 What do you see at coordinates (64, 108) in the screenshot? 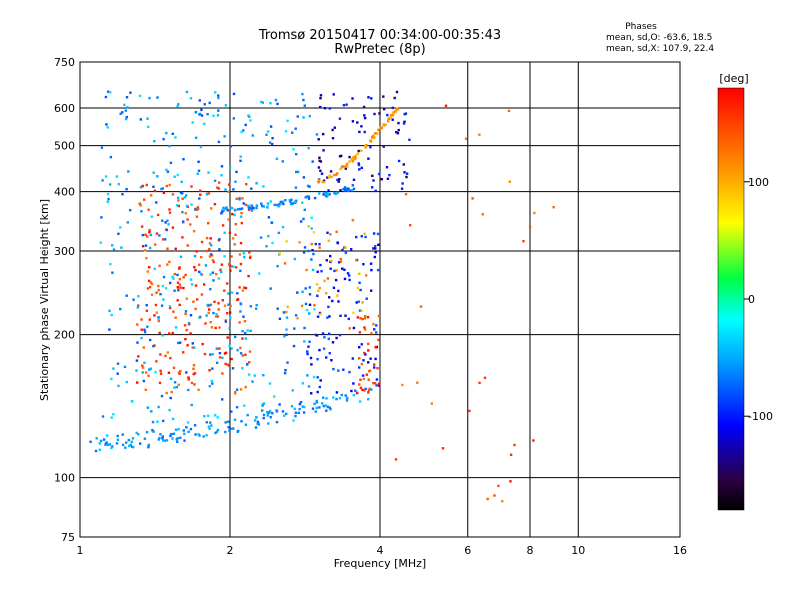
I see `y-tick-label: 600` at bounding box center [64, 108].